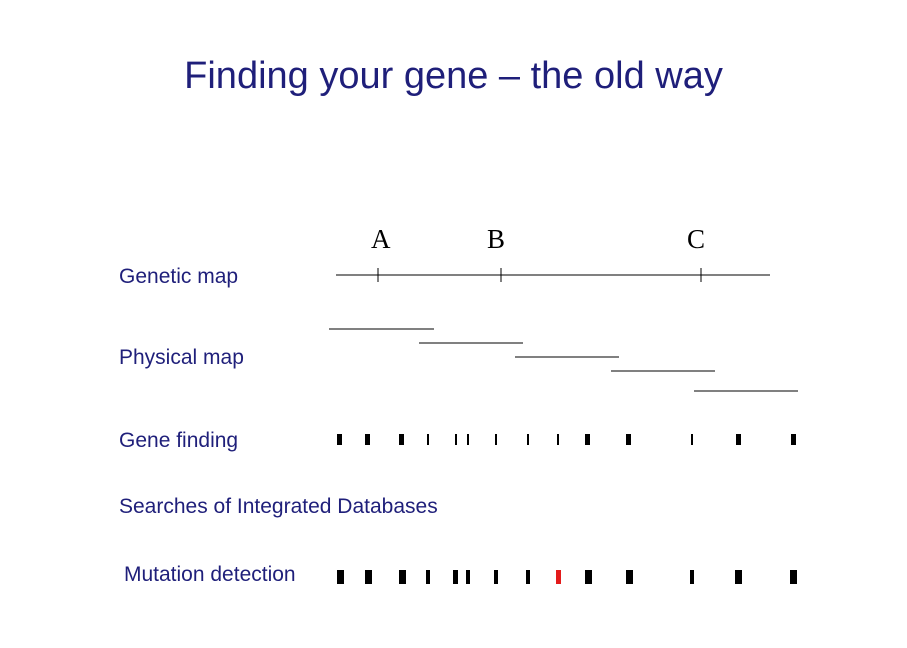 This screenshot has height=648, width=907. What do you see at coordinates (381, 239) in the screenshot?
I see `marker-label-a: A` at bounding box center [381, 239].